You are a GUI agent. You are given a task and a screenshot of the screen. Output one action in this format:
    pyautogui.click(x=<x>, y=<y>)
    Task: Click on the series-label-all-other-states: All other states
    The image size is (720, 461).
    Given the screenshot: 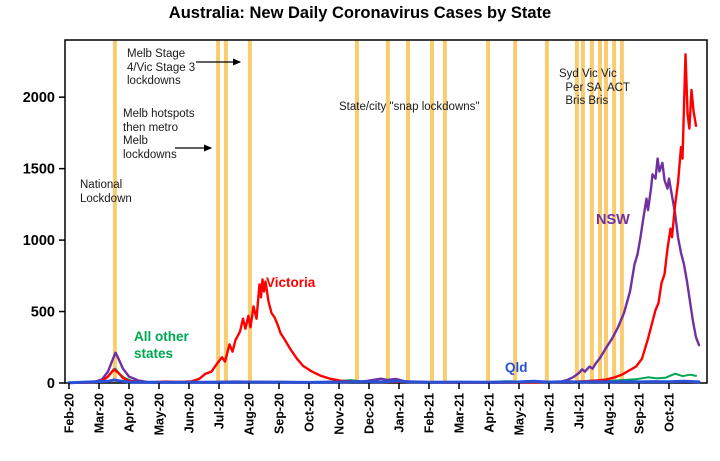 What is the action you would take?
    pyautogui.click(x=161, y=345)
    